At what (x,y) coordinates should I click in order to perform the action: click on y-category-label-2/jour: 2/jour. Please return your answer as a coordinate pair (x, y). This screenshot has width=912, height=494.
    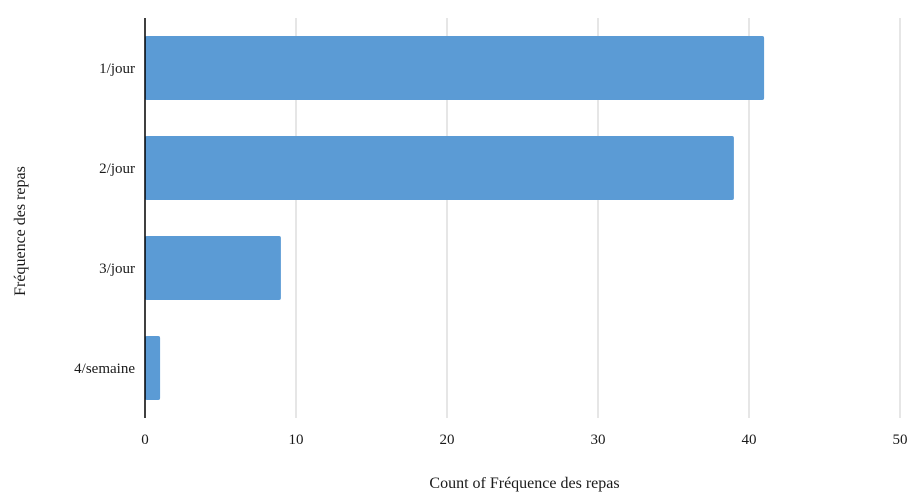
    Looking at the image, I should click on (117, 169).